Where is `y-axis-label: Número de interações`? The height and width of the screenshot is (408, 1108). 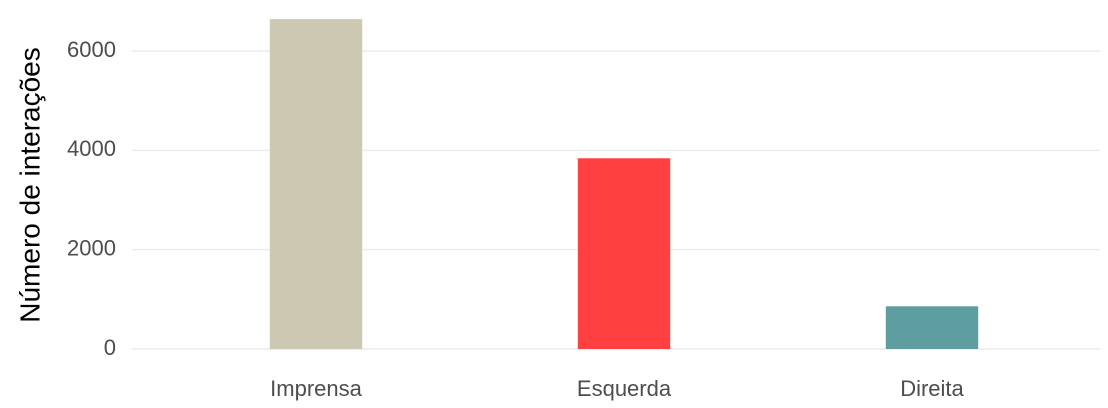
y-axis-label: Número de interações is located at coordinates (29, 184).